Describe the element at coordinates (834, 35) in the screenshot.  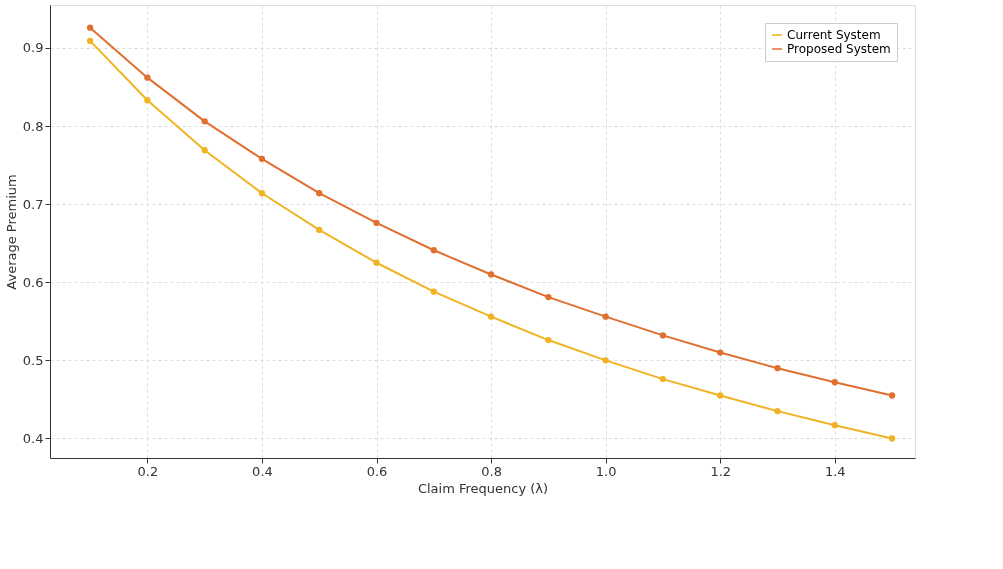
I see `legend-label: Current System` at that location.